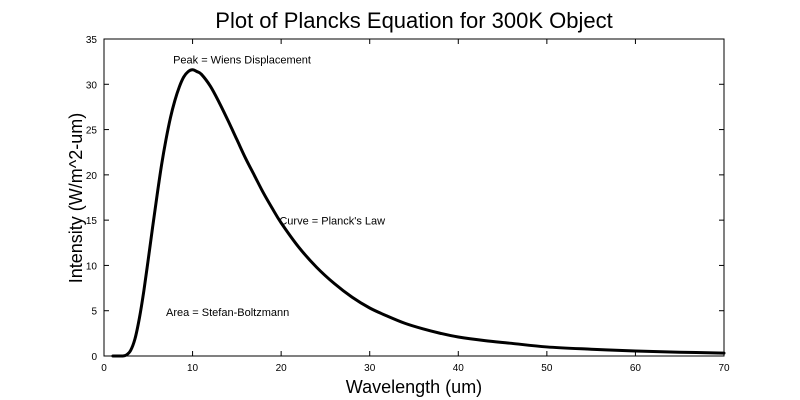 This screenshot has width=800, height=400. Describe the element at coordinates (92, 131) in the screenshot. I see `y-tick-label: 25` at that location.